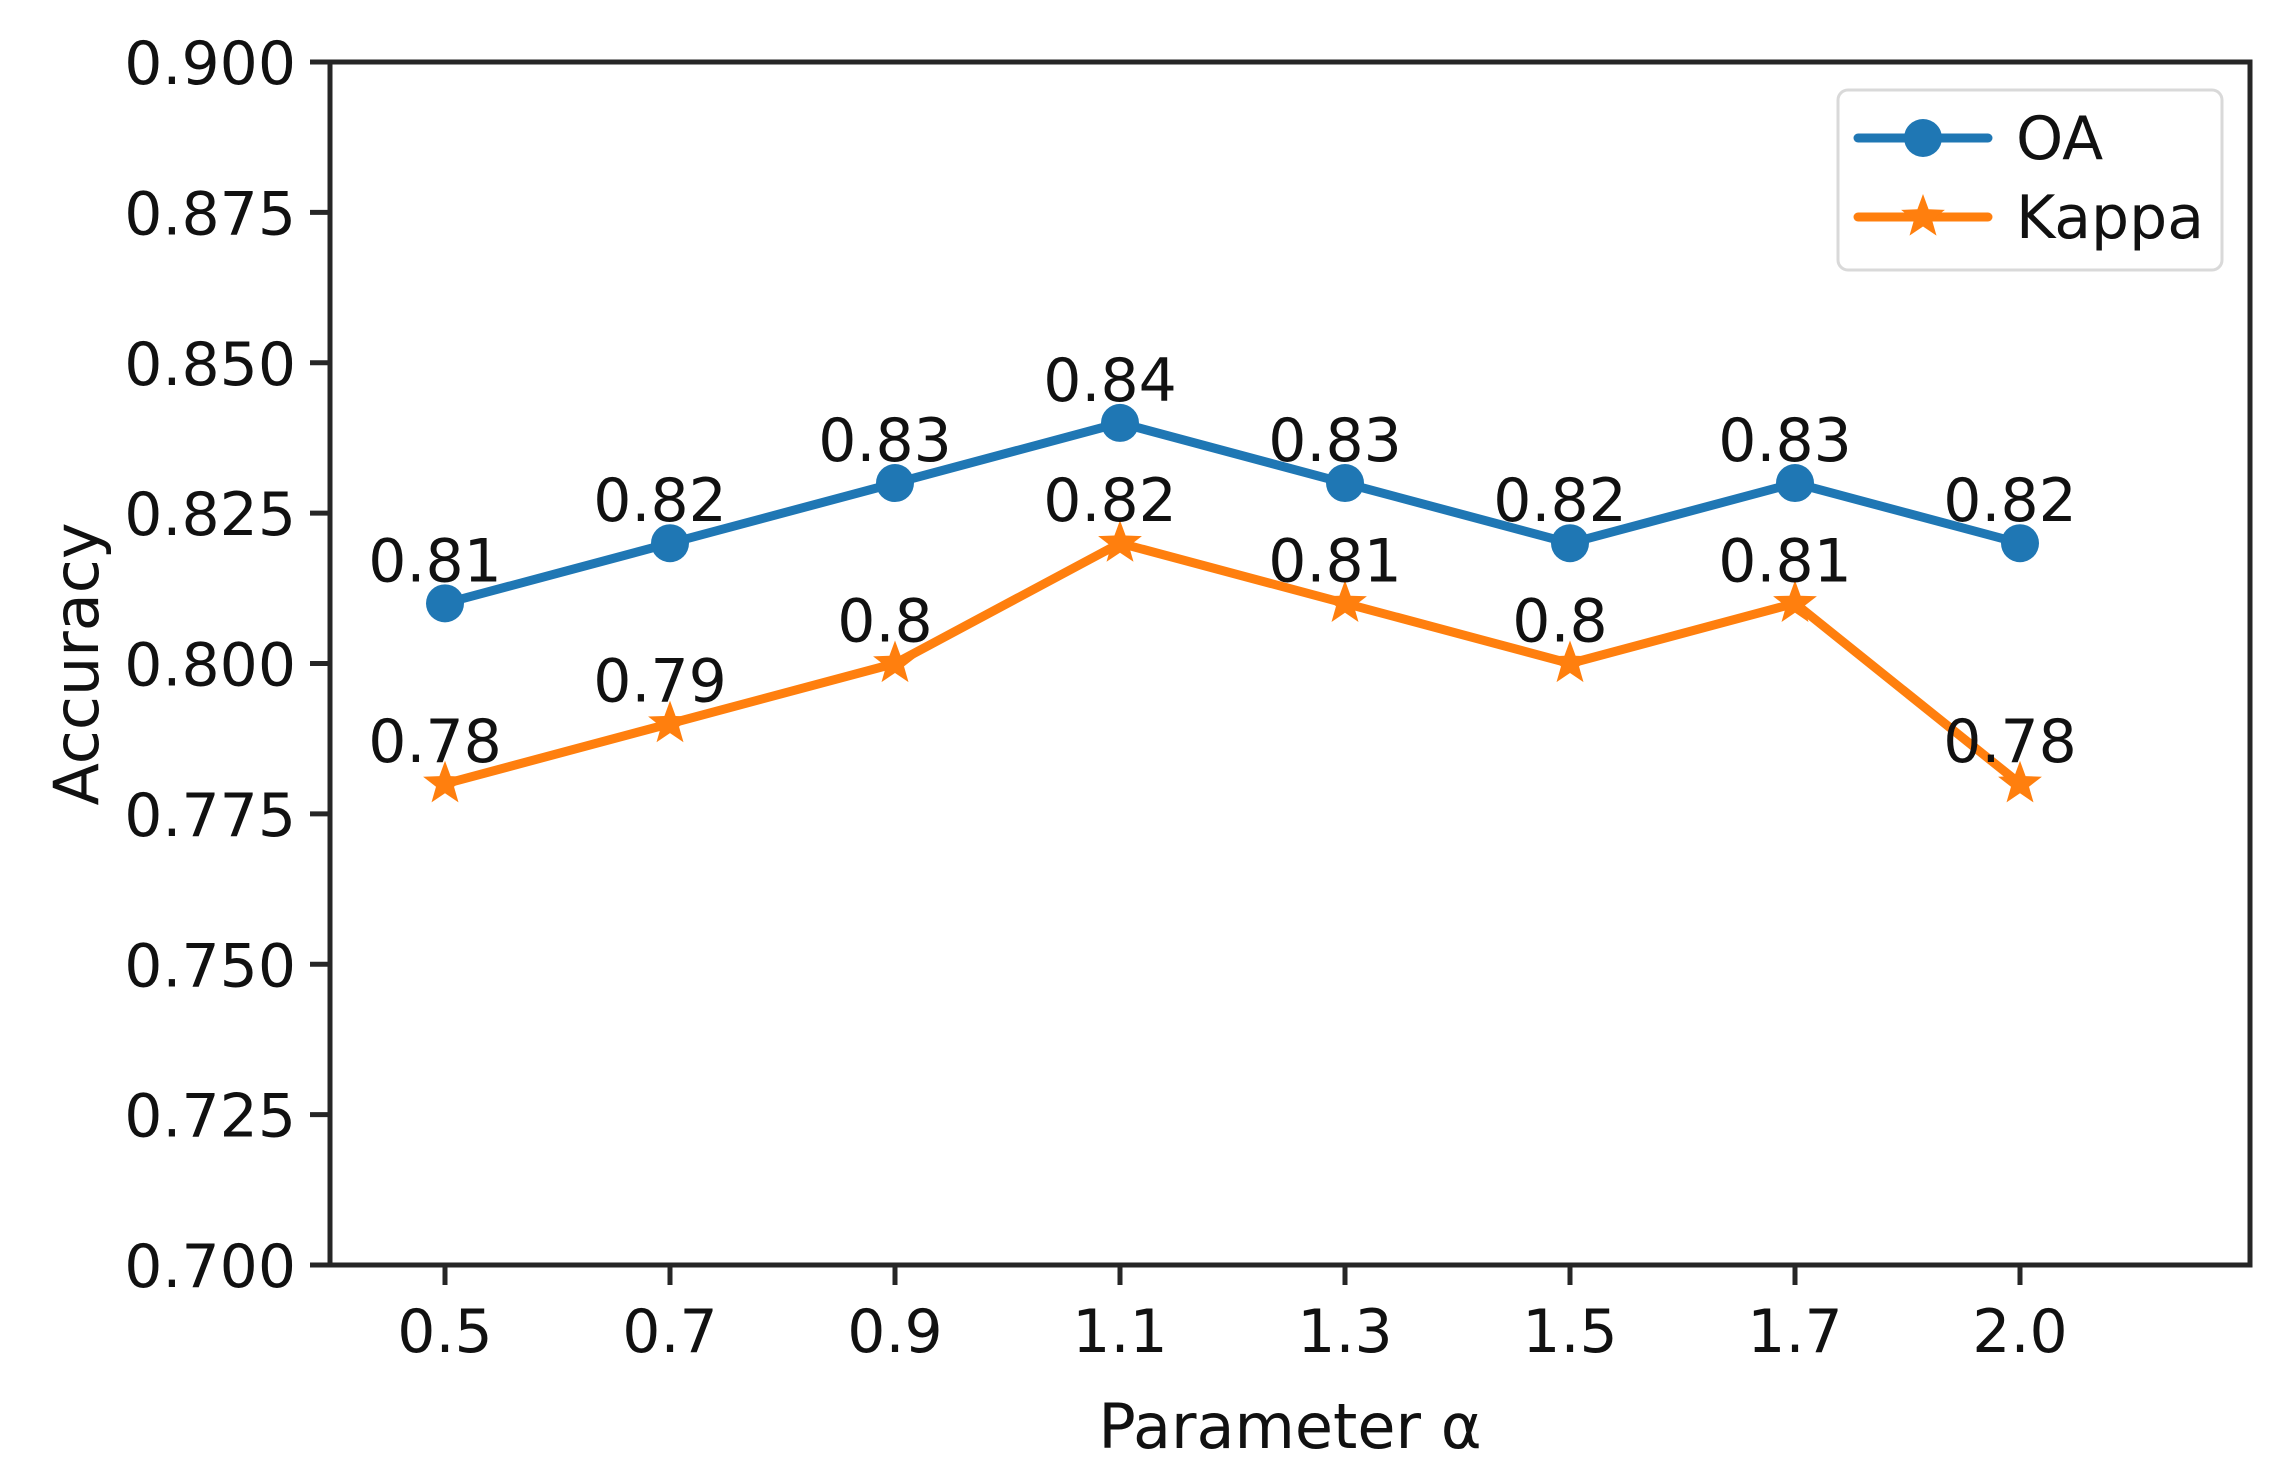 The height and width of the screenshot is (1462, 2291). Describe the element at coordinates (210, 816) in the screenshot. I see `y-tick-label: 0.775` at that location.